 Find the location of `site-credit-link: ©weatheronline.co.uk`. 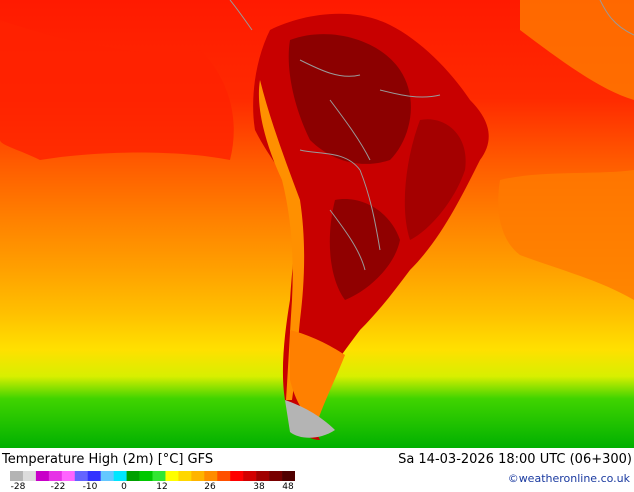

site-credit-link: ©weatheronline.co.uk is located at coordinates (568, 478).